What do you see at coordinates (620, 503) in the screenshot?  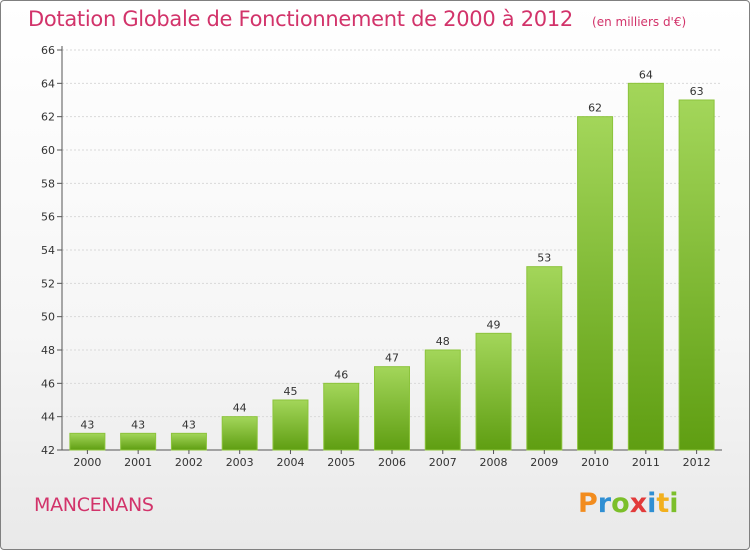 I see `logo-letter: o` at bounding box center [620, 503].